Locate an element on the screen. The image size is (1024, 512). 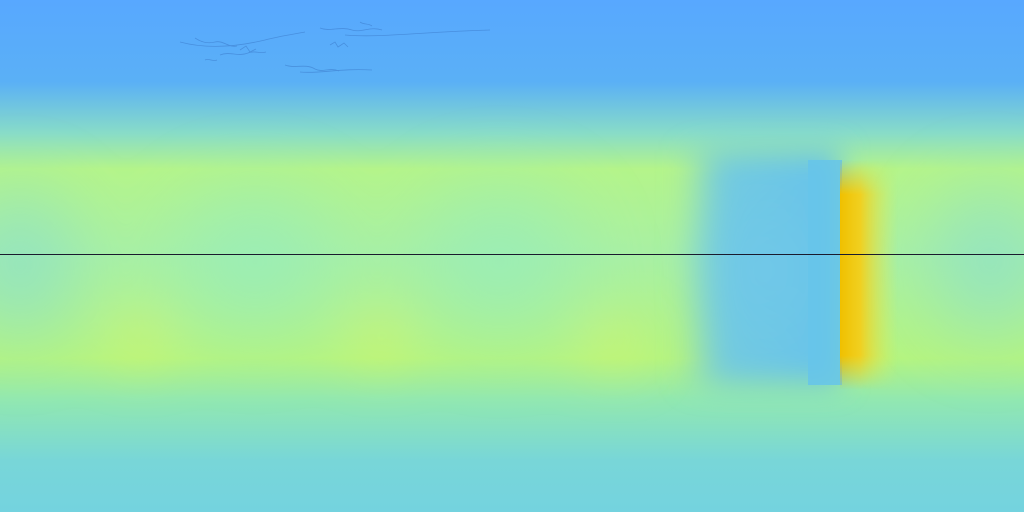
horizon-line is located at coordinates (512, 254).